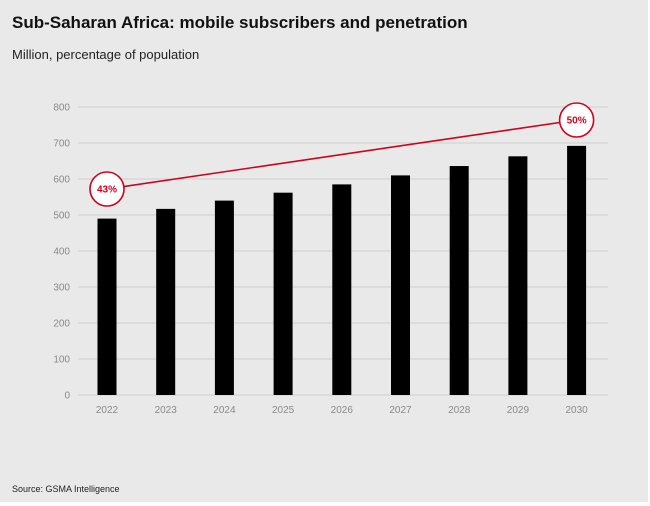  What do you see at coordinates (518, 410) in the screenshot?
I see `x-tick-label: 2029` at bounding box center [518, 410].